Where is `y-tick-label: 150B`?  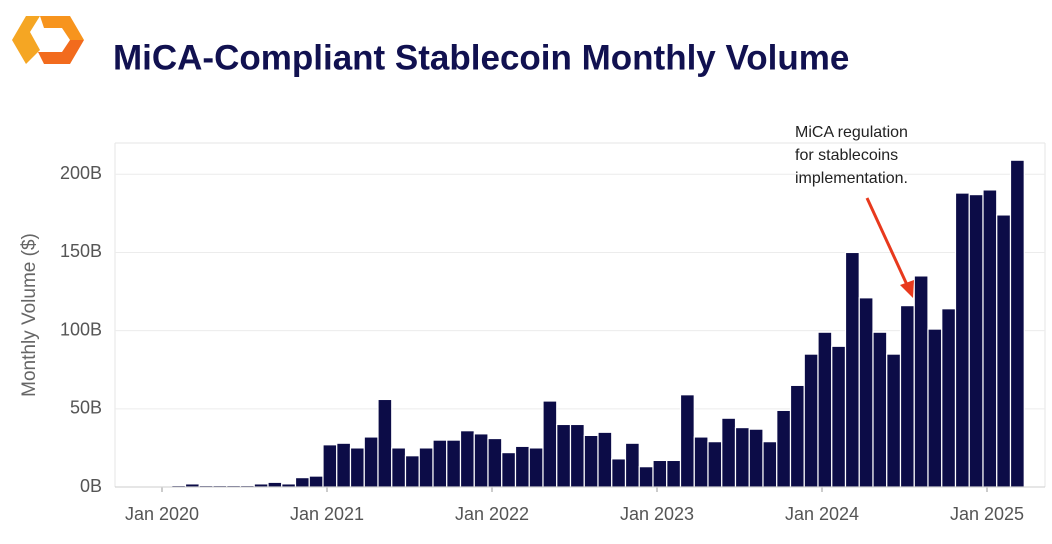 y-tick-label: 150B is located at coordinates (81, 251).